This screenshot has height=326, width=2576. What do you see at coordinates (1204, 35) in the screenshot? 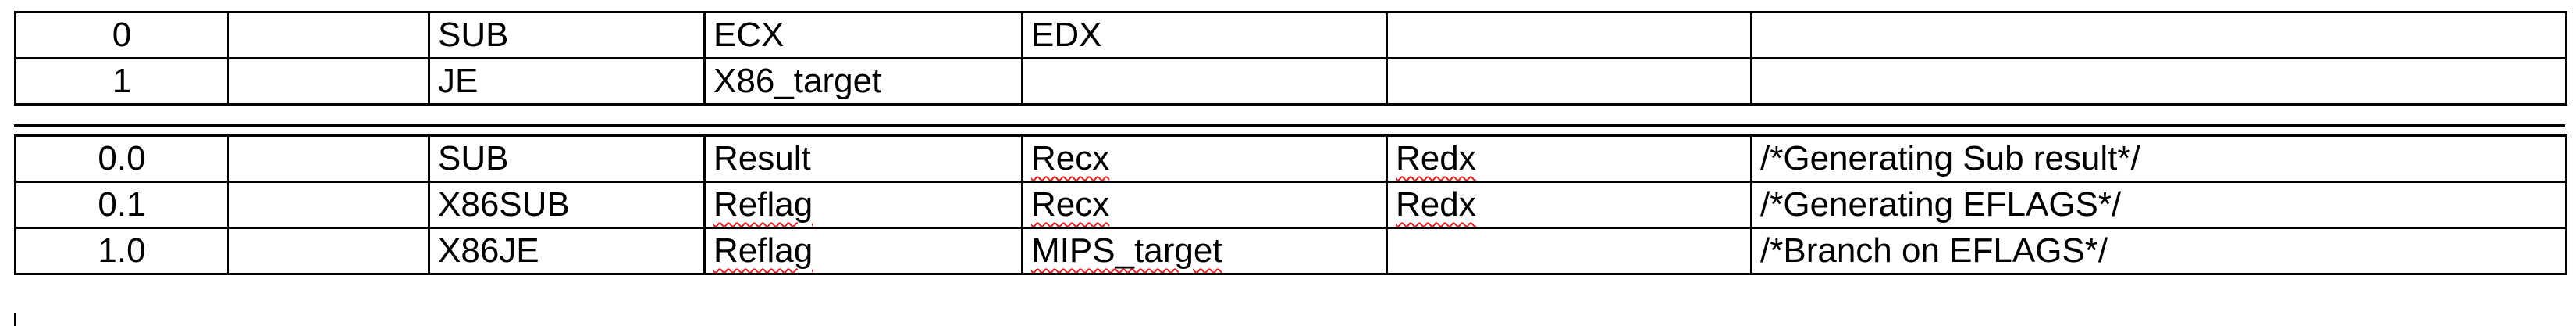
I see `table-cell: EDX` at bounding box center [1204, 35].